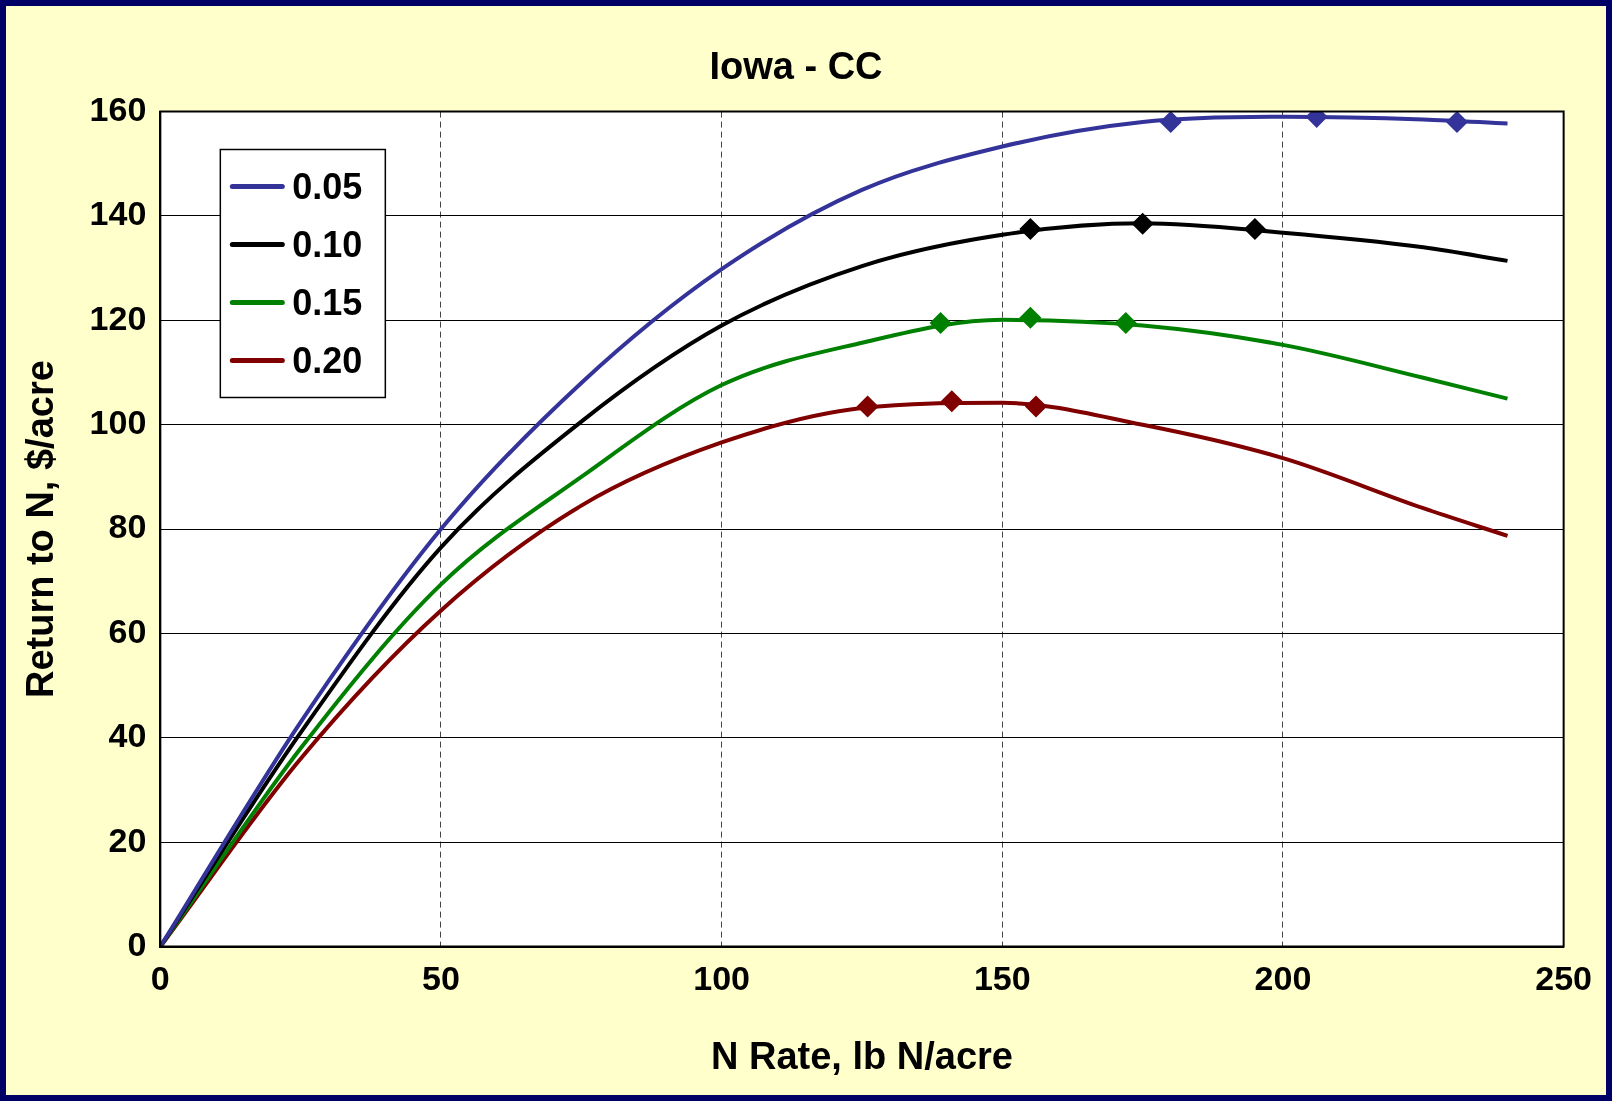 The width and height of the screenshot is (1612, 1101). I want to click on y-tick-label: 100, so click(118, 422).